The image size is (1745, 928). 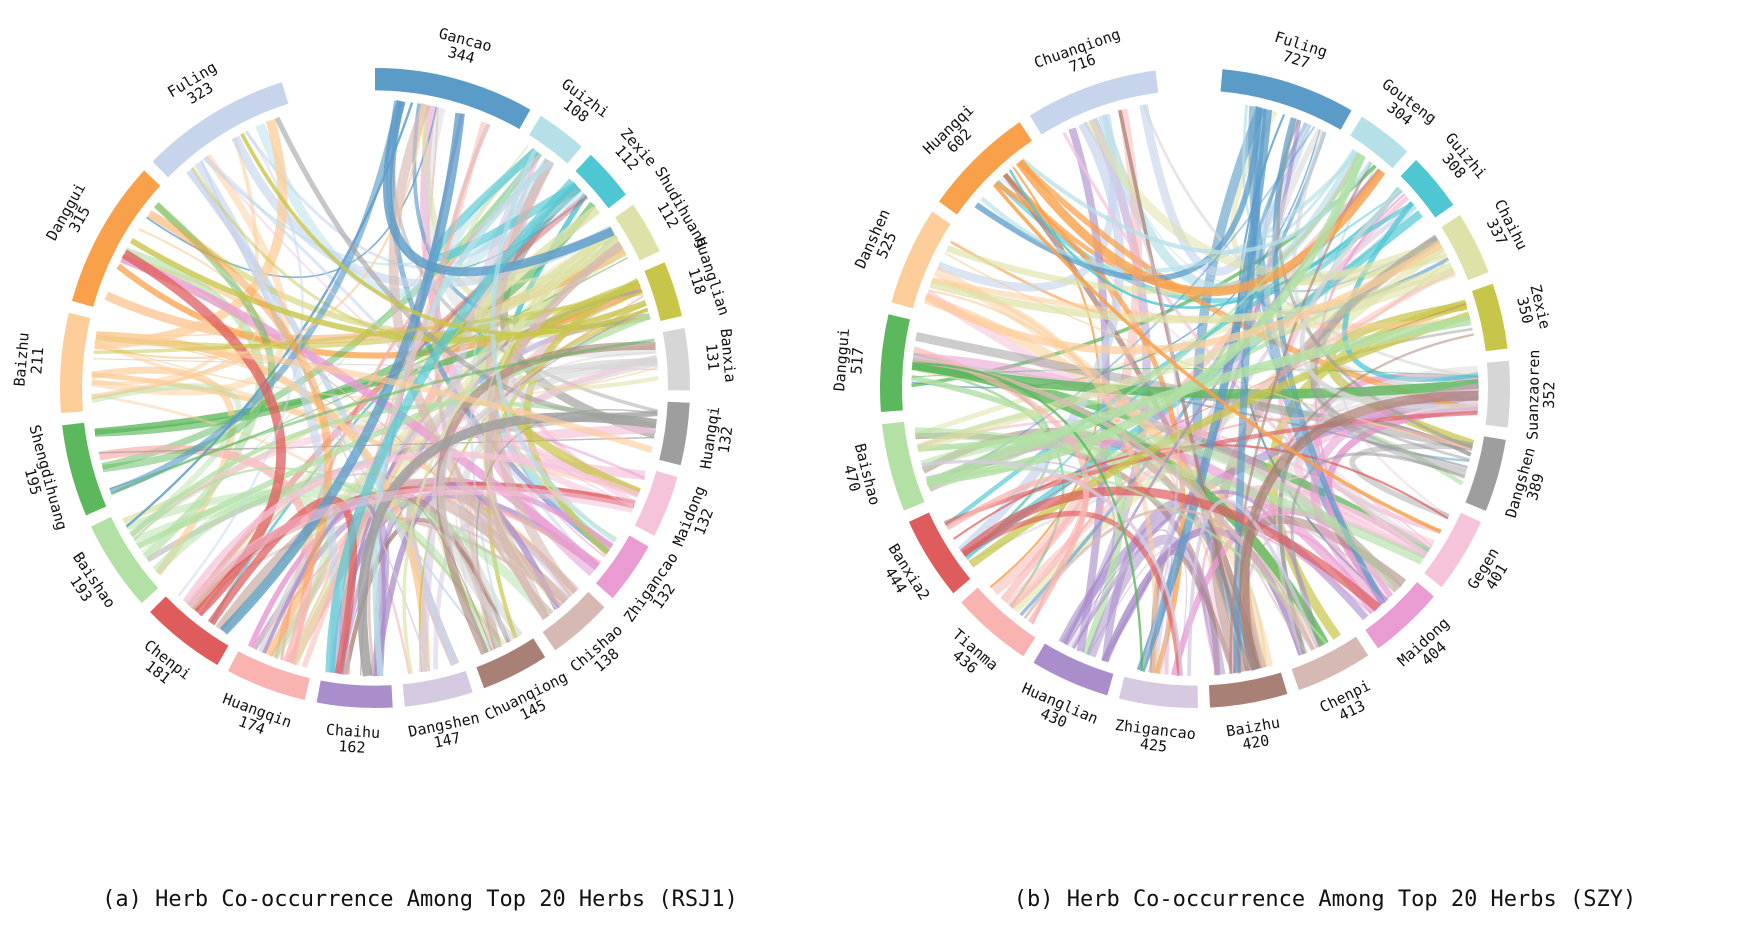 What do you see at coordinates (581, 104) in the screenshot?
I see `herb-label-guizhi: Guizhi108` at bounding box center [581, 104].